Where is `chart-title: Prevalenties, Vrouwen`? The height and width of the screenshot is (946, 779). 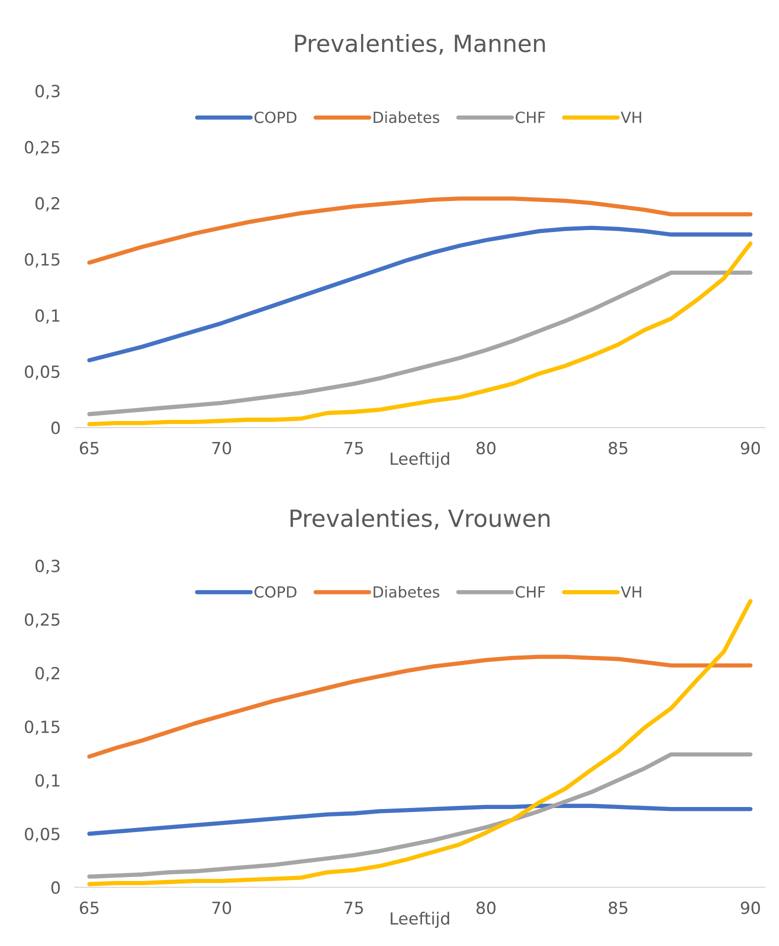 chart-title: Prevalenties, Vrouwen is located at coordinates (420, 519).